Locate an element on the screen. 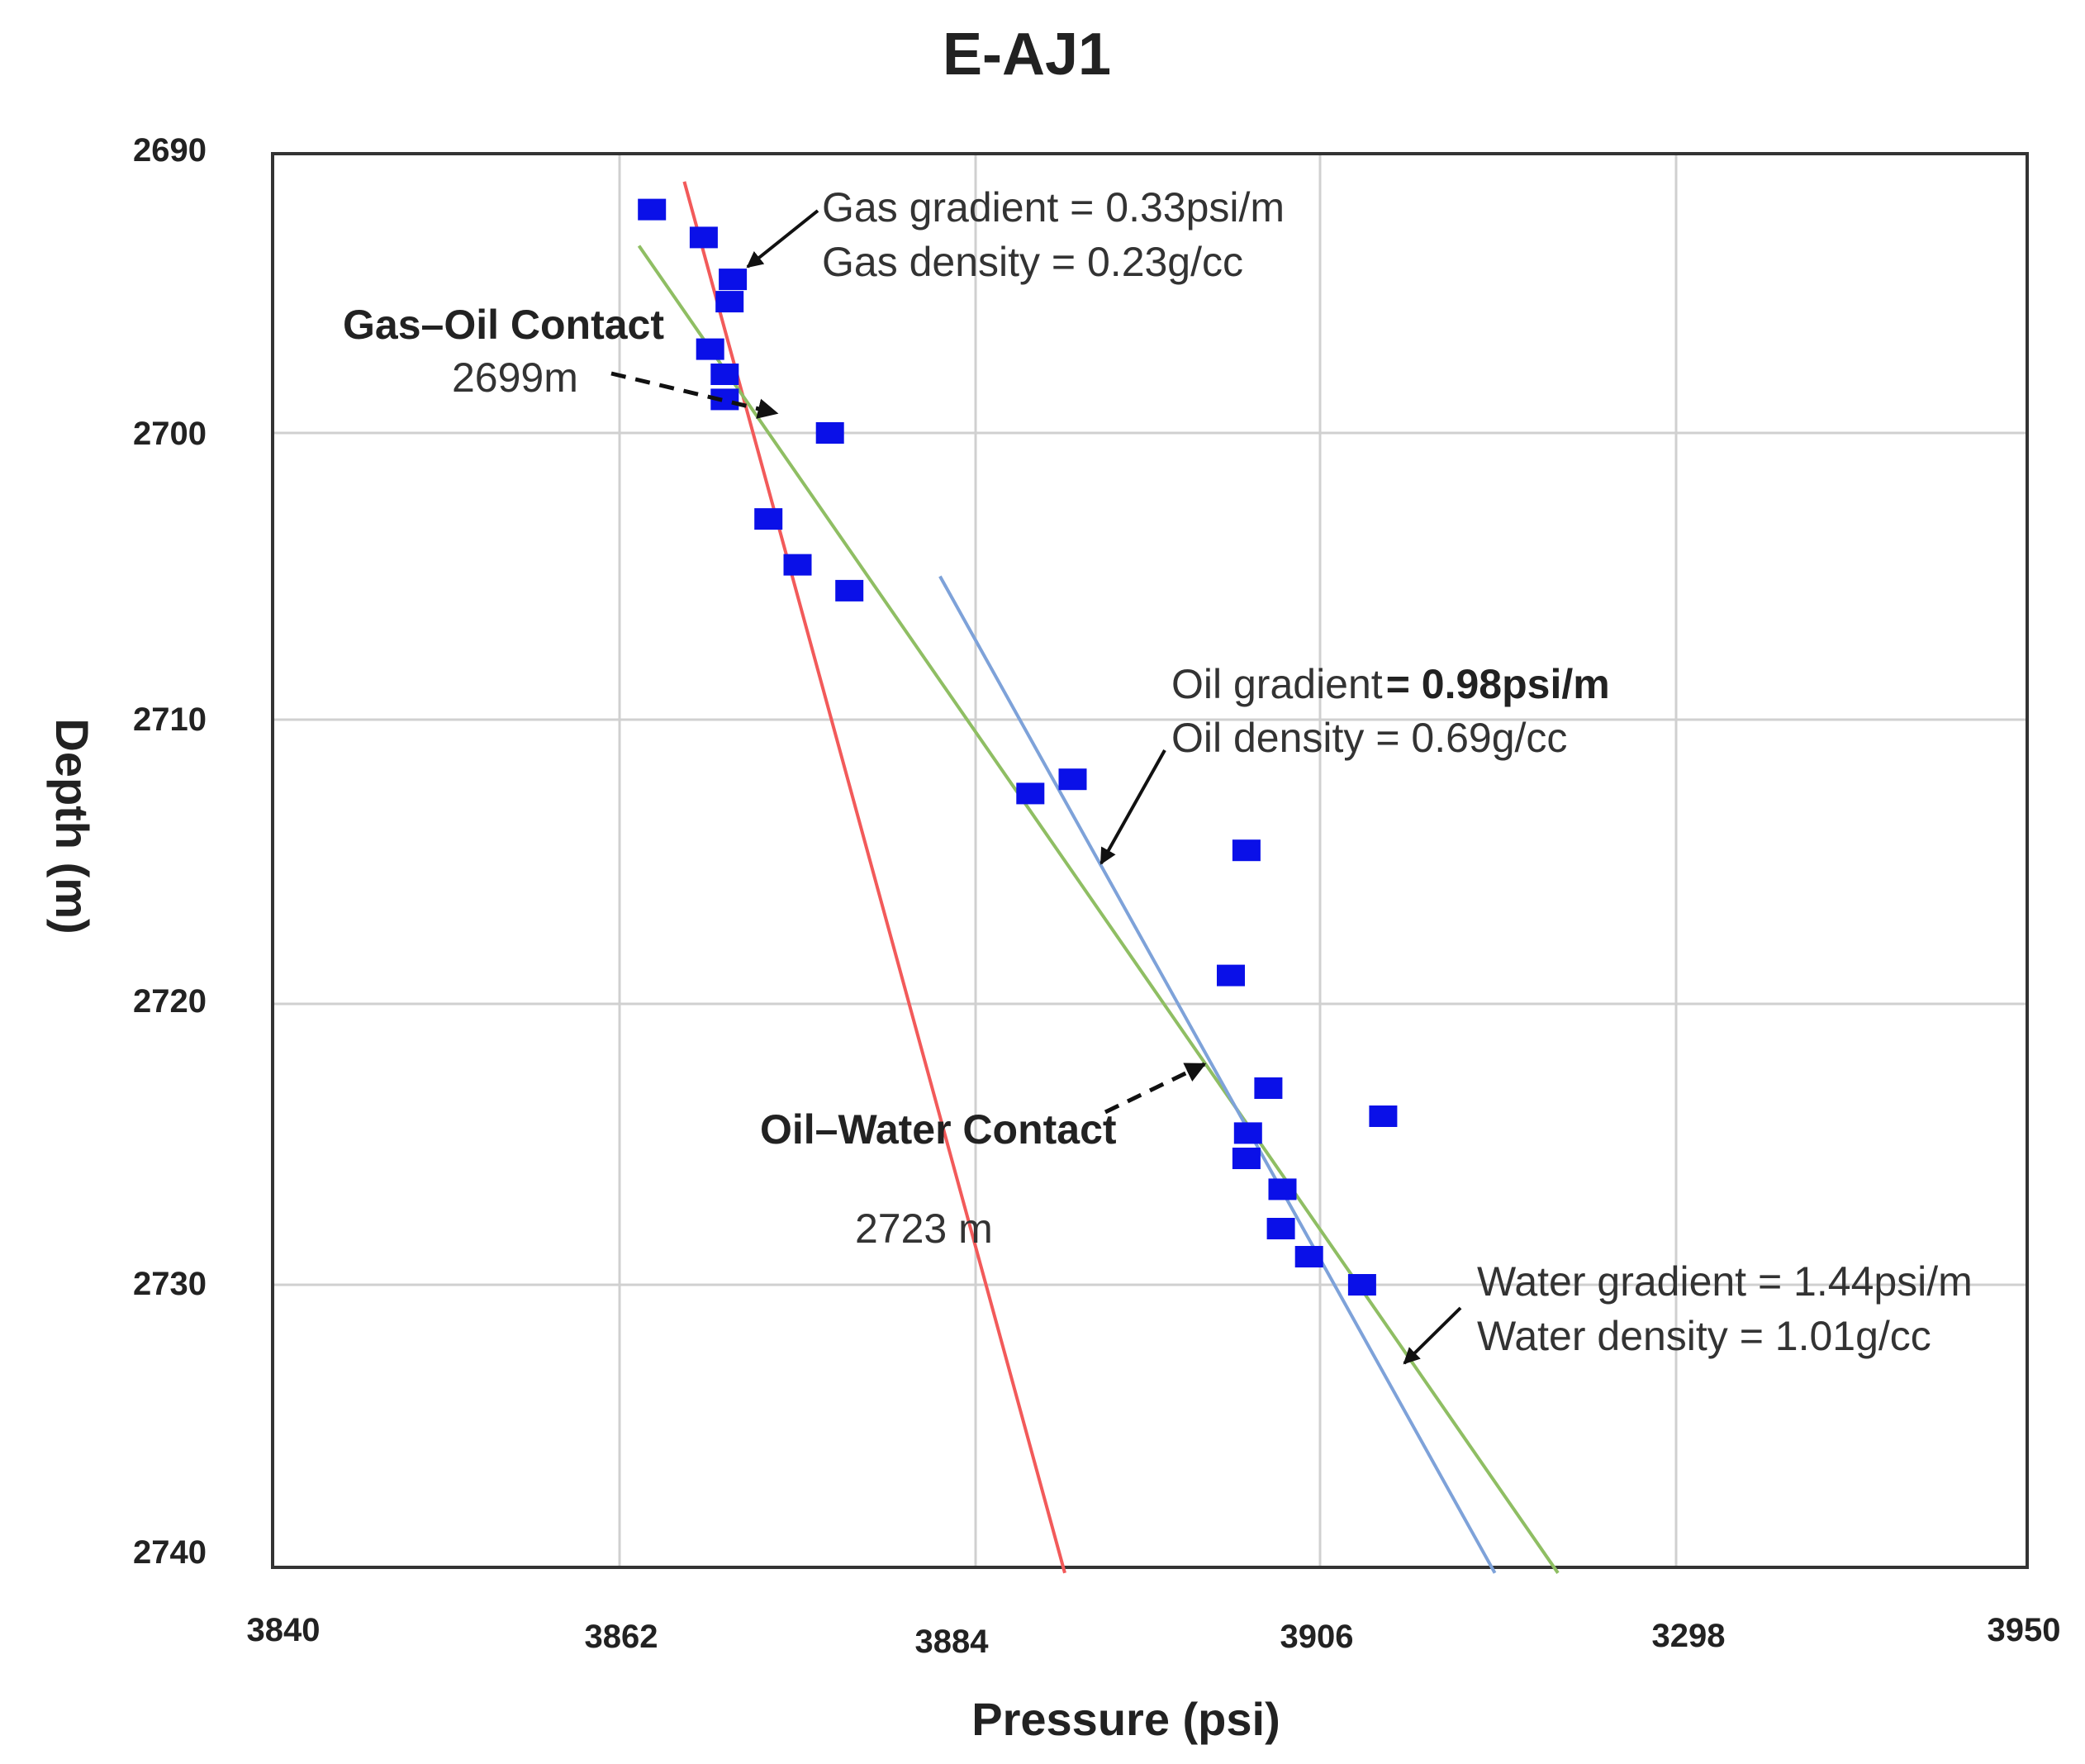 The height and width of the screenshot is (1764, 2085). oil-gradient-arrow is located at coordinates (1132, 807).